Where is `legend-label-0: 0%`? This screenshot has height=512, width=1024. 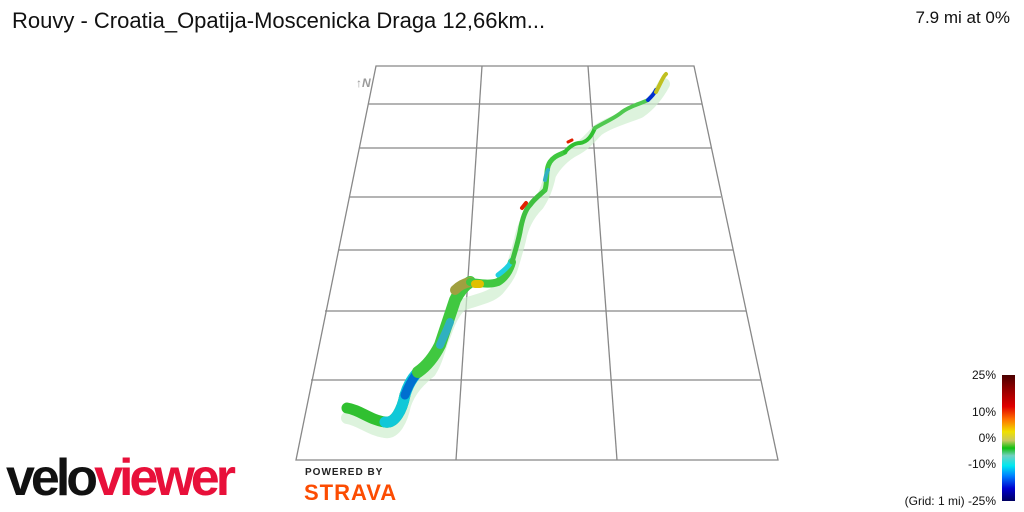
legend-label-0: 0% is located at coordinates (987, 438).